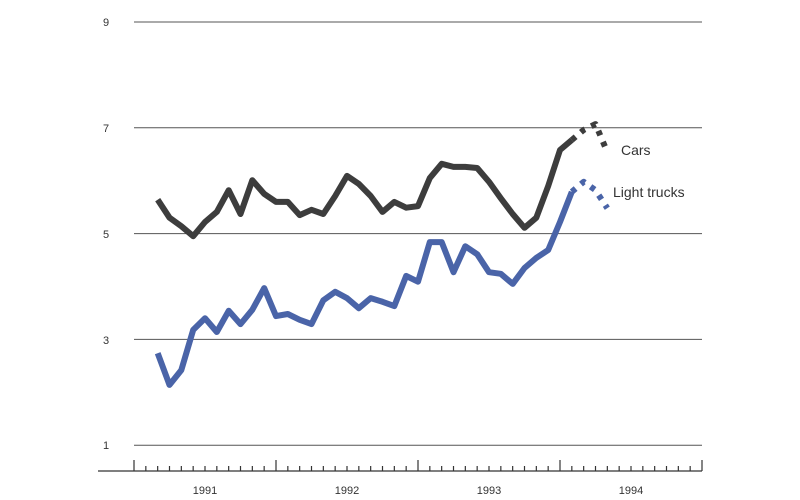 The image size is (800, 500). I want to click on y-axis: 9 7 5 3 1, so click(106, 234).